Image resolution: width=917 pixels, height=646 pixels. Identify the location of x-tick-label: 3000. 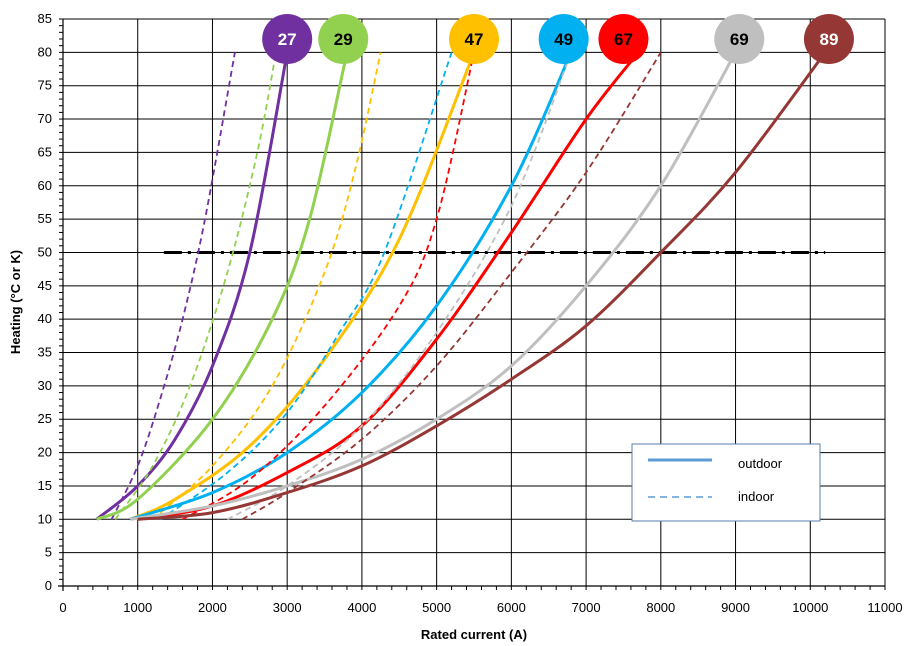
(287, 607).